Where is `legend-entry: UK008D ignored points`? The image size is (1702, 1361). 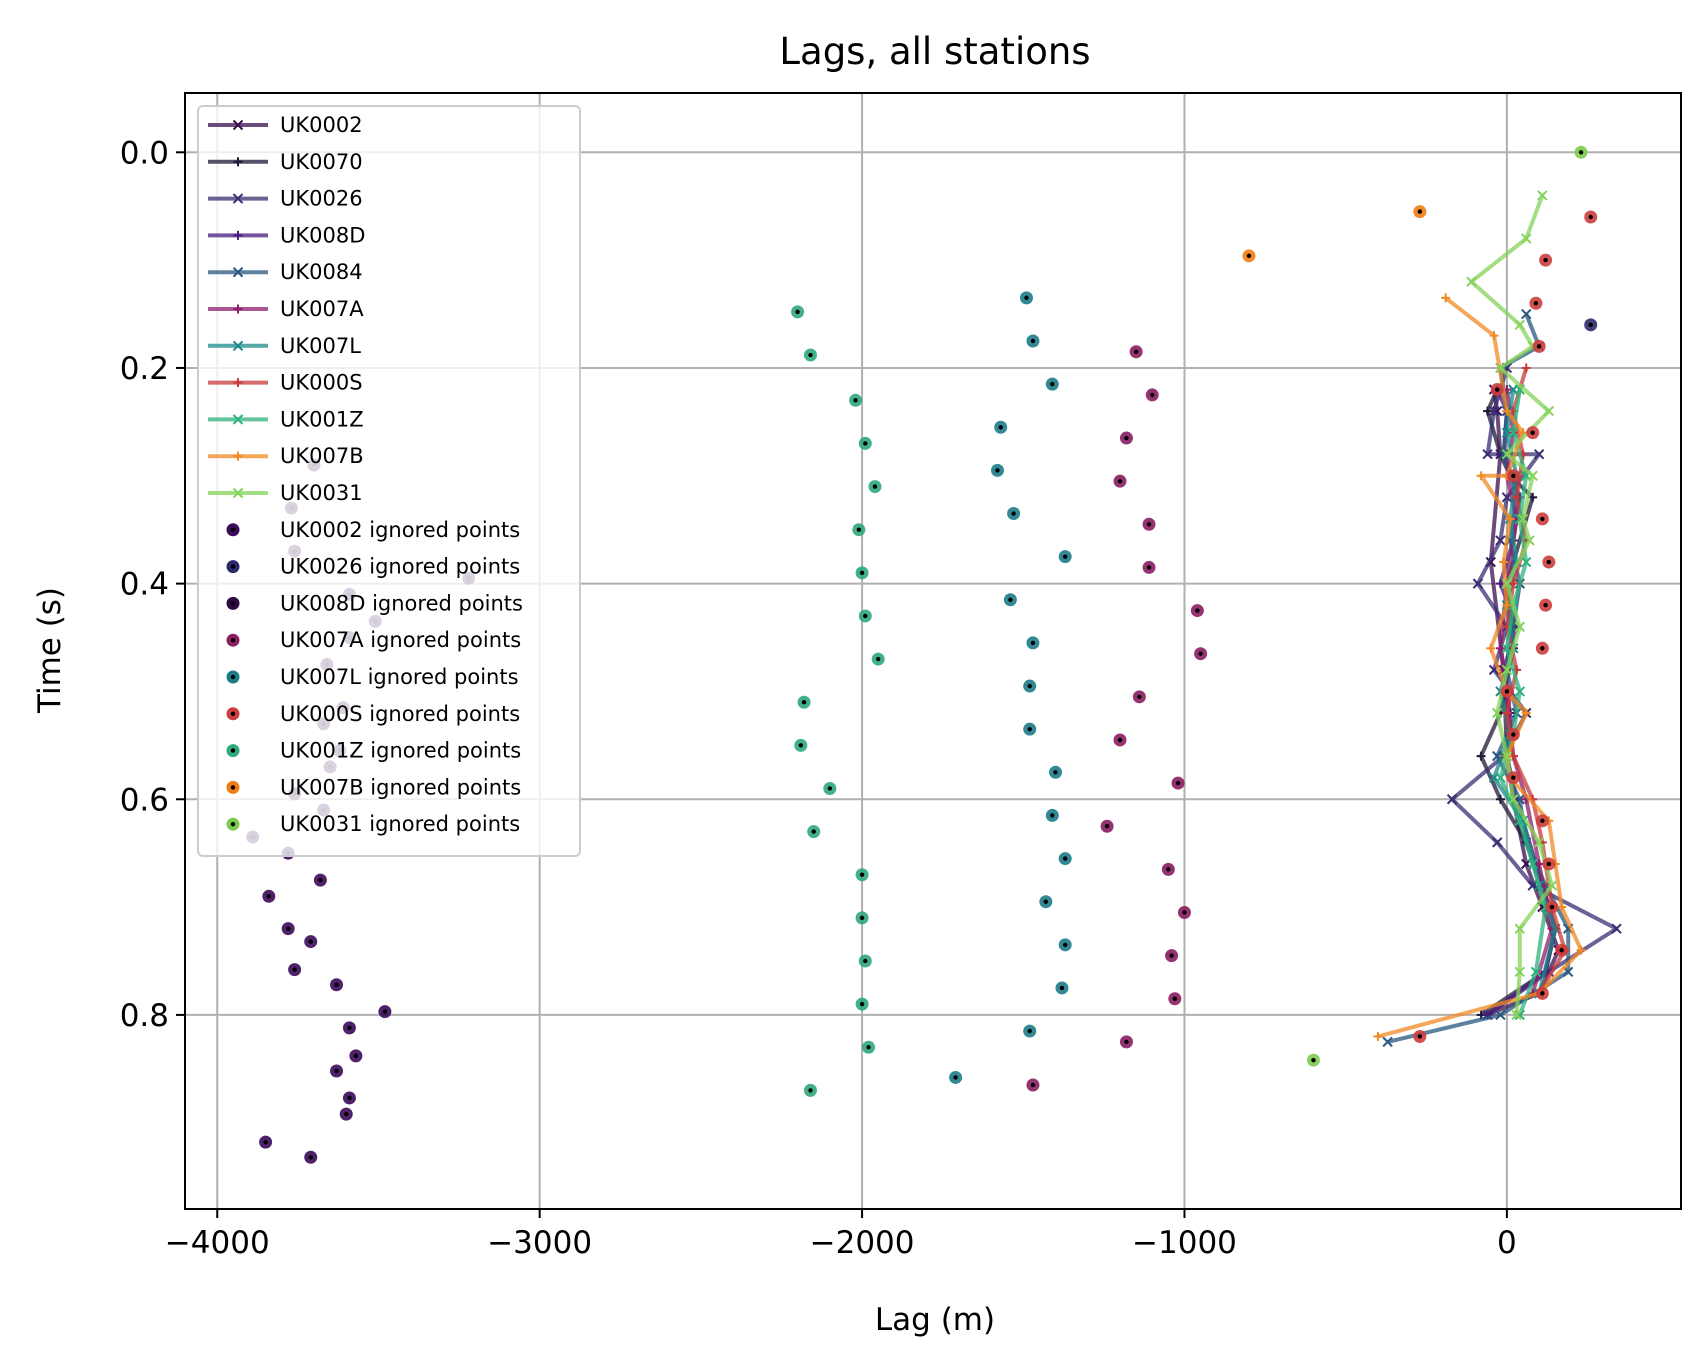
legend-entry: UK008D ignored points is located at coordinates (374, 603).